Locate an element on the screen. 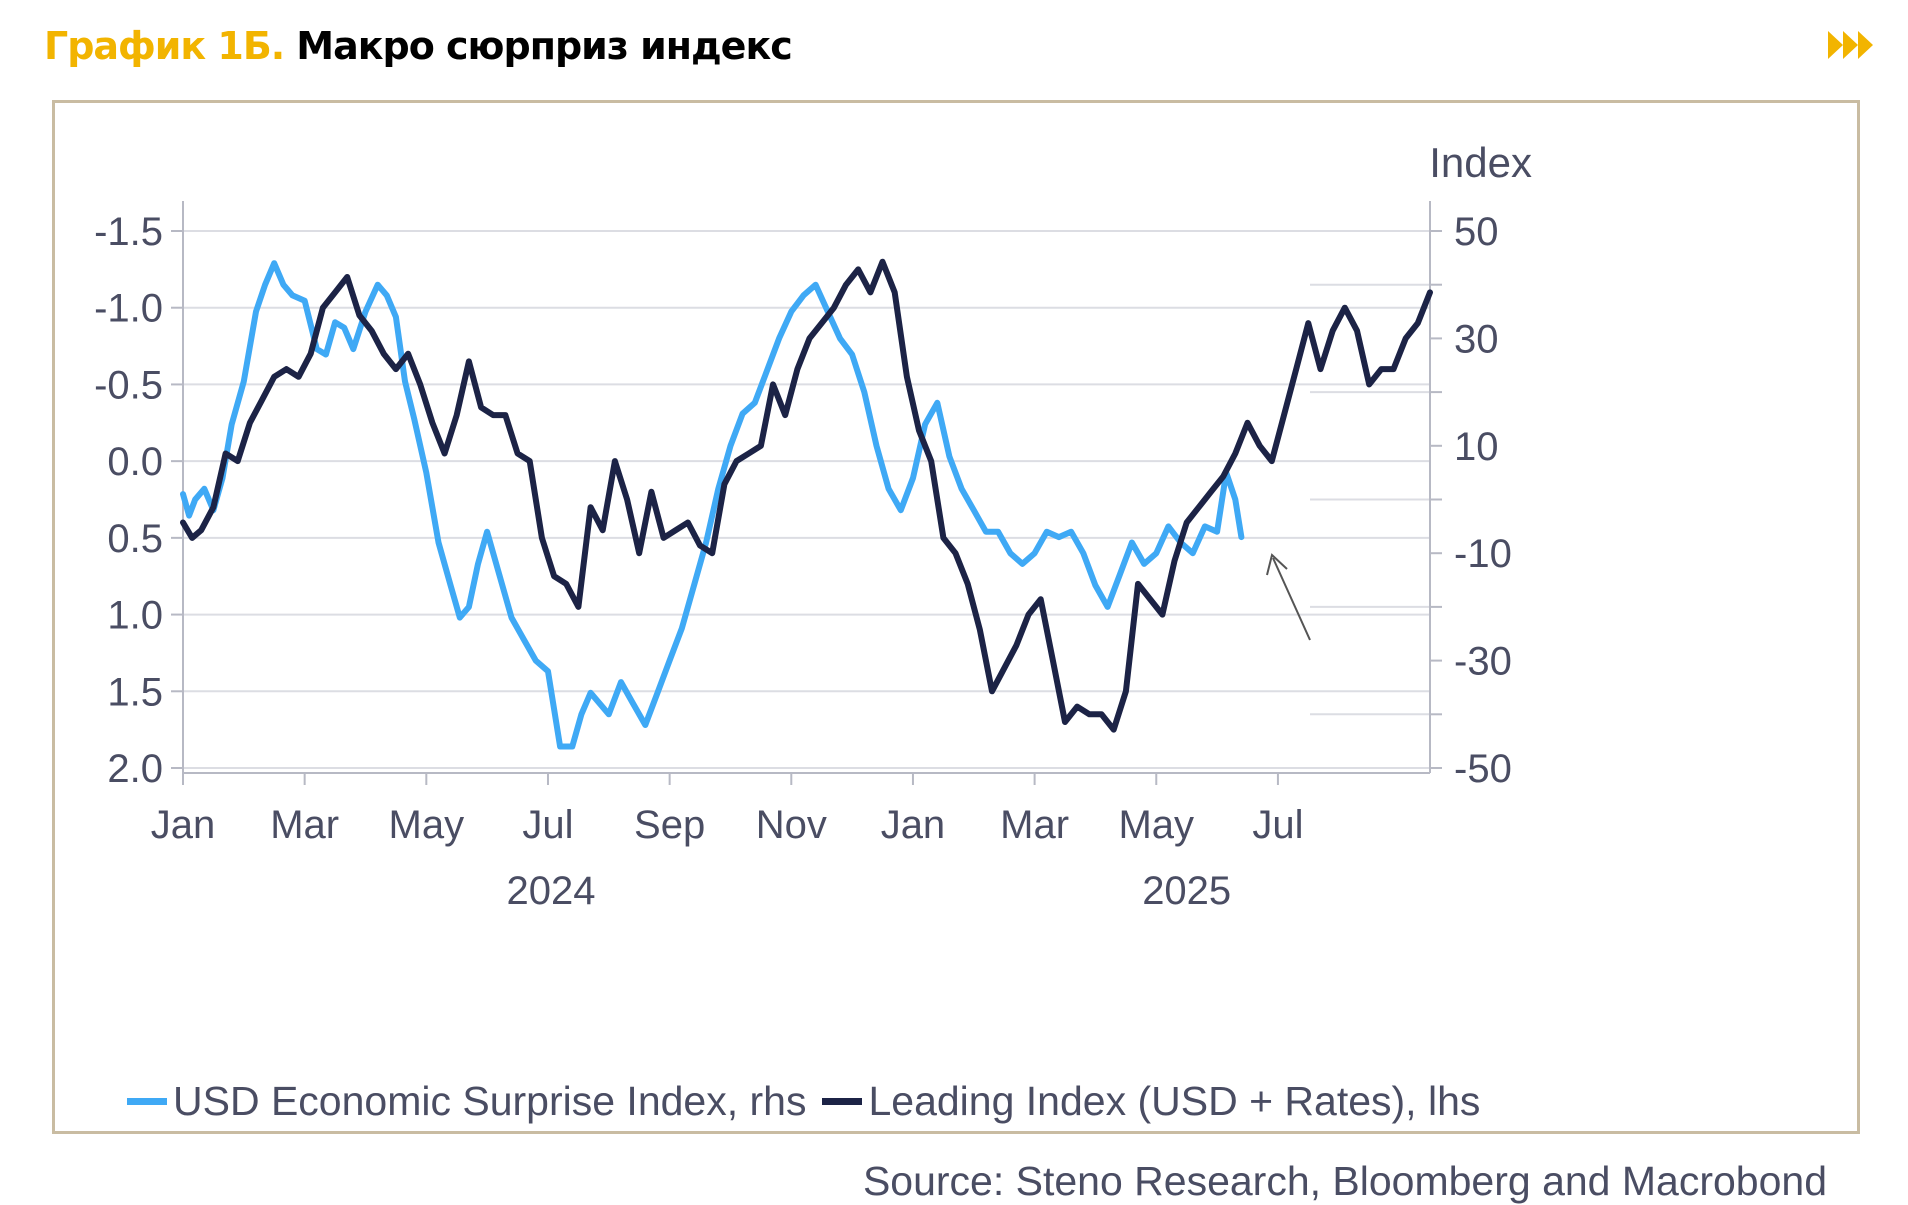 This screenshot has width=1908, height=1205. y-left-tick-label: 1.0 is located at coordinates (135, 616).